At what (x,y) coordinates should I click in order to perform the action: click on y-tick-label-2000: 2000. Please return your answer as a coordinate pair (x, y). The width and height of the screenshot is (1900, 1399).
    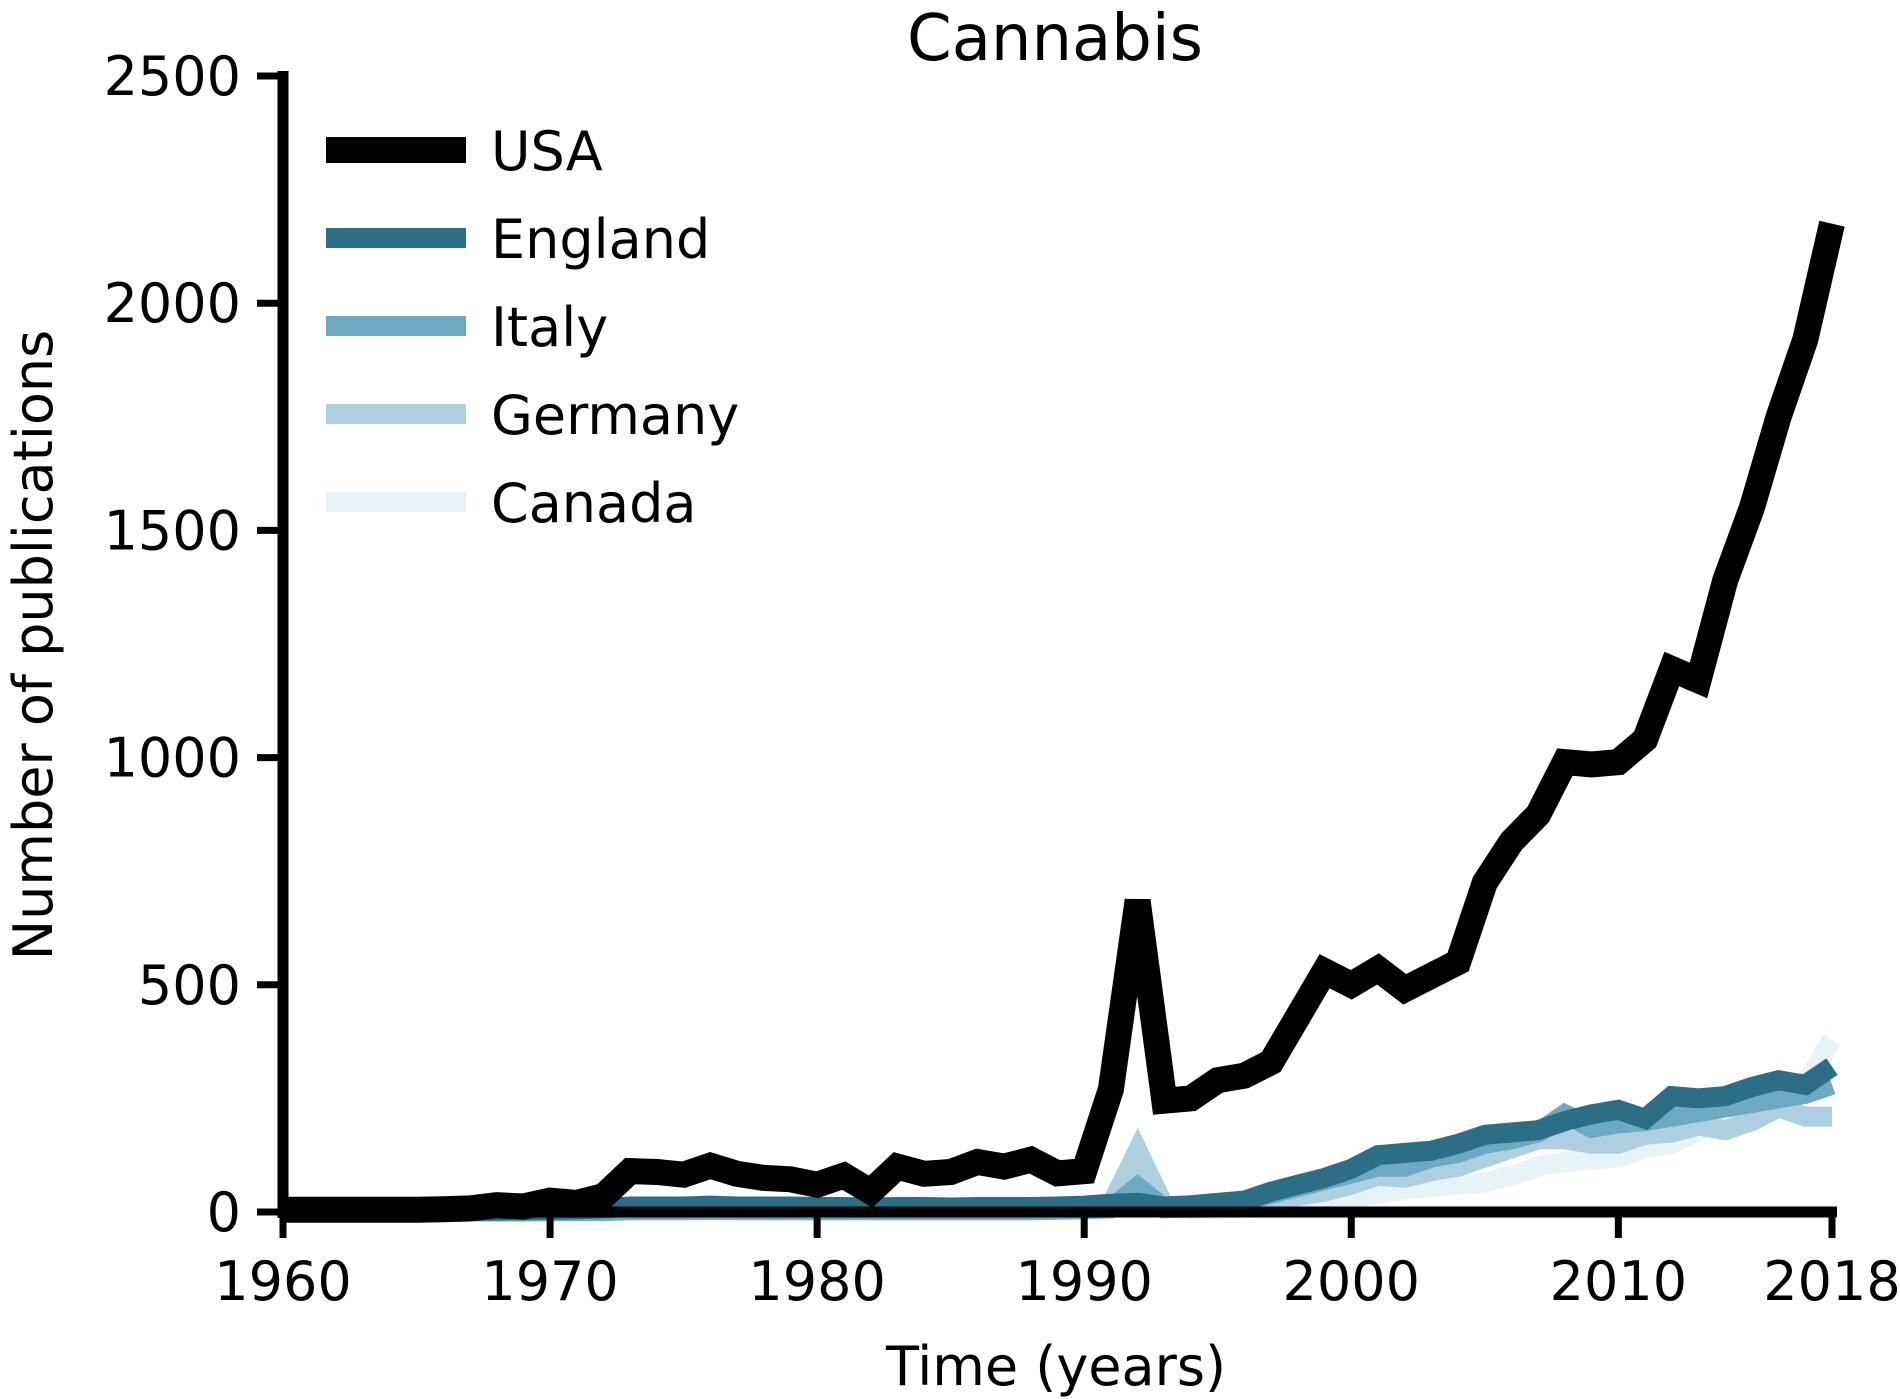
    Looking at the image, I should click on (172, 303).